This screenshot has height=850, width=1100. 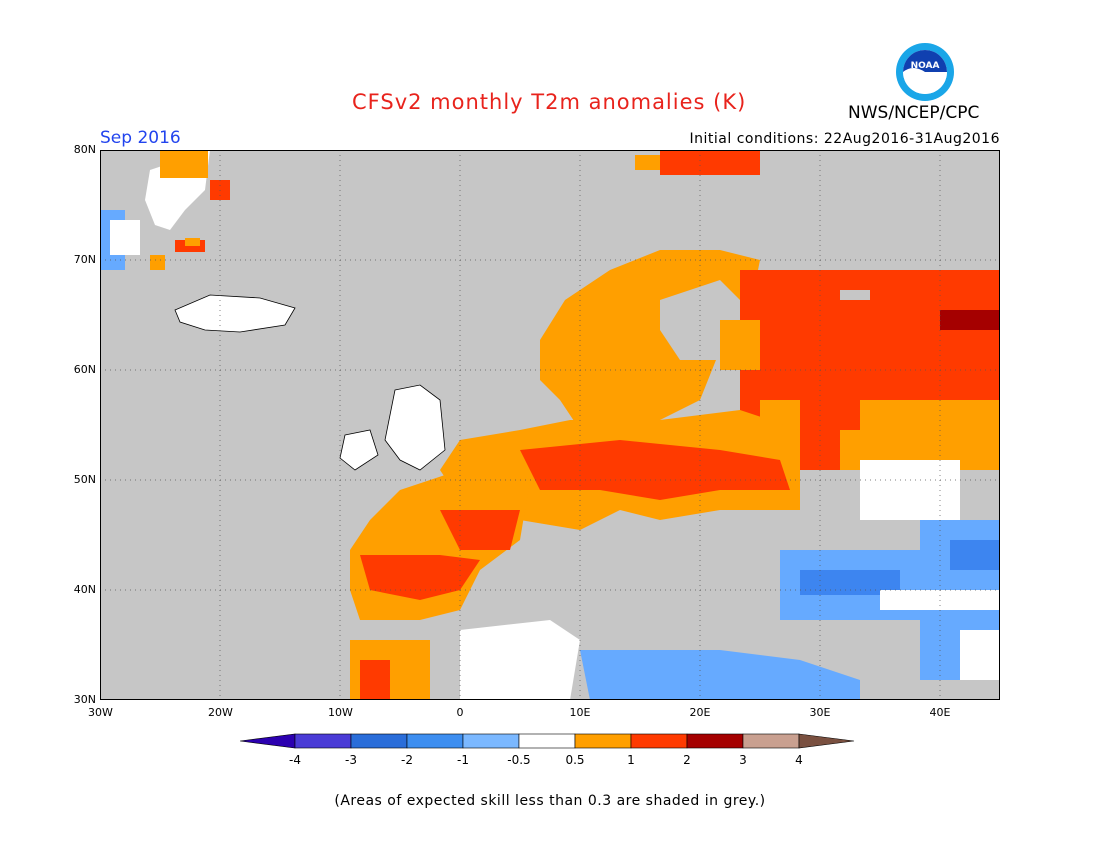 What do you see at coordinates (84, 369) in the screenshot?
I see `lat-tick-label: 60N` at bounding box center [84, 369].